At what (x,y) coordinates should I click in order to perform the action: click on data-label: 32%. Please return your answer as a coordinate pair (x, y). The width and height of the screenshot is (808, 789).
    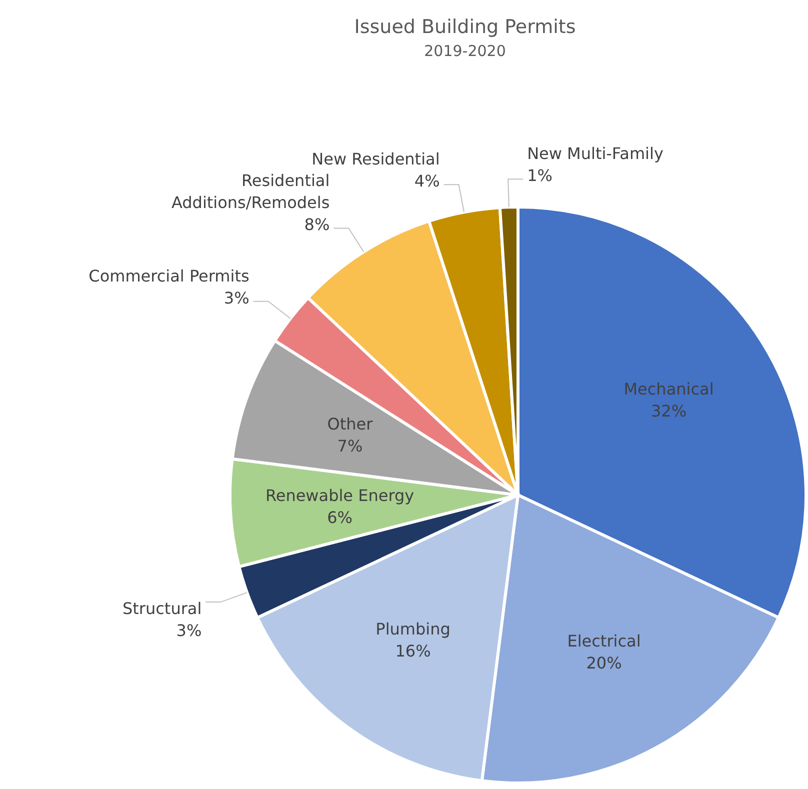
    Looking at the image, I should click on (668, 410).